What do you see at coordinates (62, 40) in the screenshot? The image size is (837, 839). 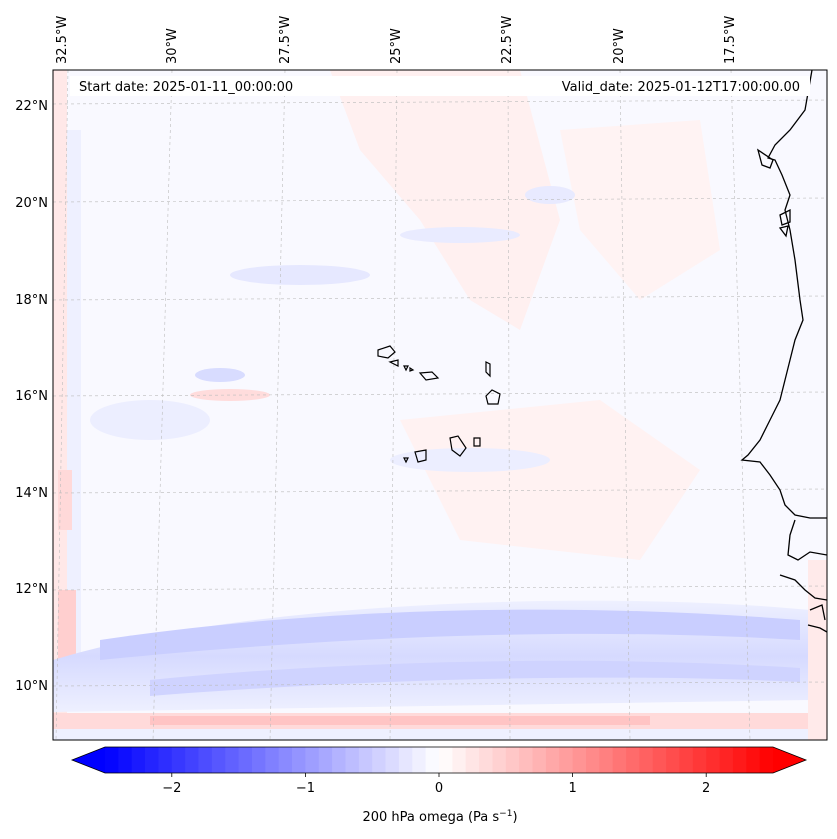 I see `lon-label: 32.5°W` at bounding box center [62, 40].